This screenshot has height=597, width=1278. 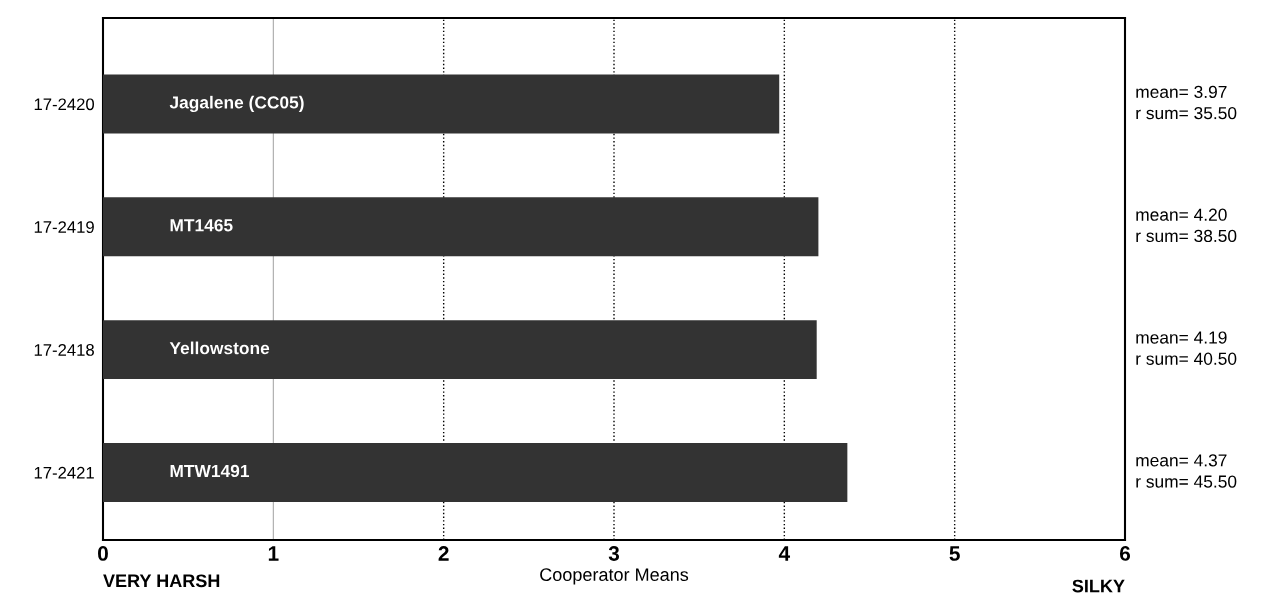 What do you see at coordinates (614, 576) in the screenshot?
I see `x-axis-title: Cooperator Means` at bounding box center [614, 576].